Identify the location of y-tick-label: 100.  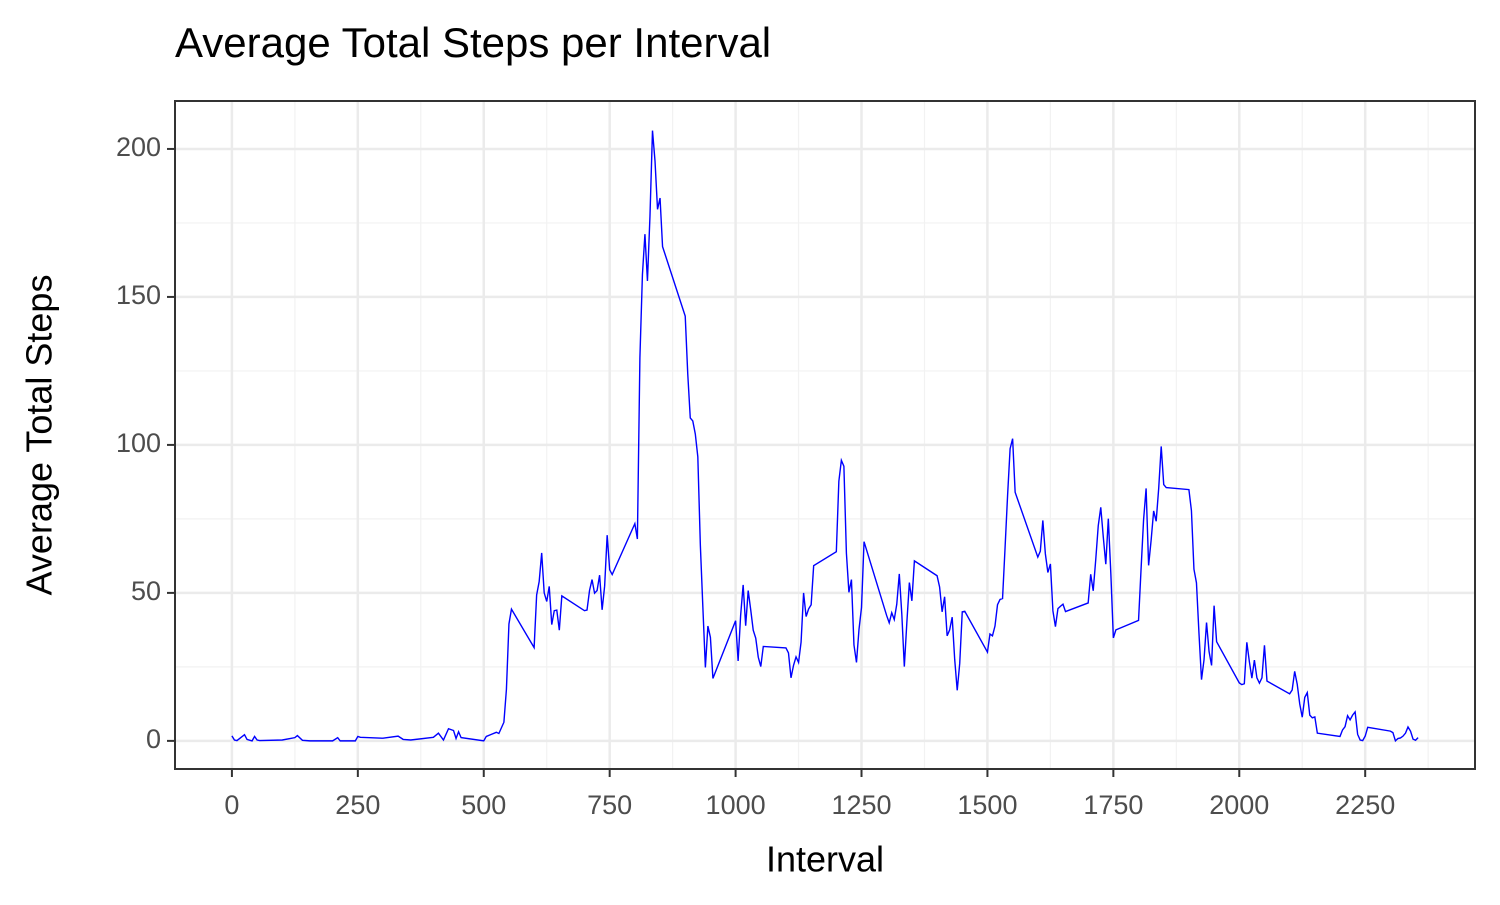
(138, 443).